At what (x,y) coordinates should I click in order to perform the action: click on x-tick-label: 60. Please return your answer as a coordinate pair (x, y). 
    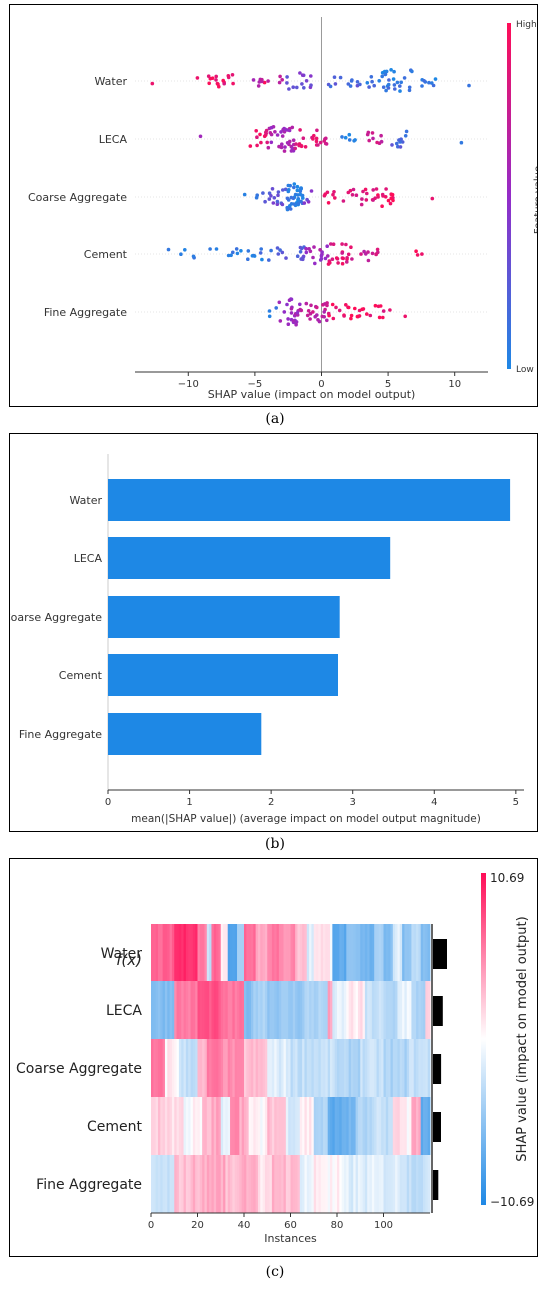
    Looking at the image, I should click on (290, 1225).